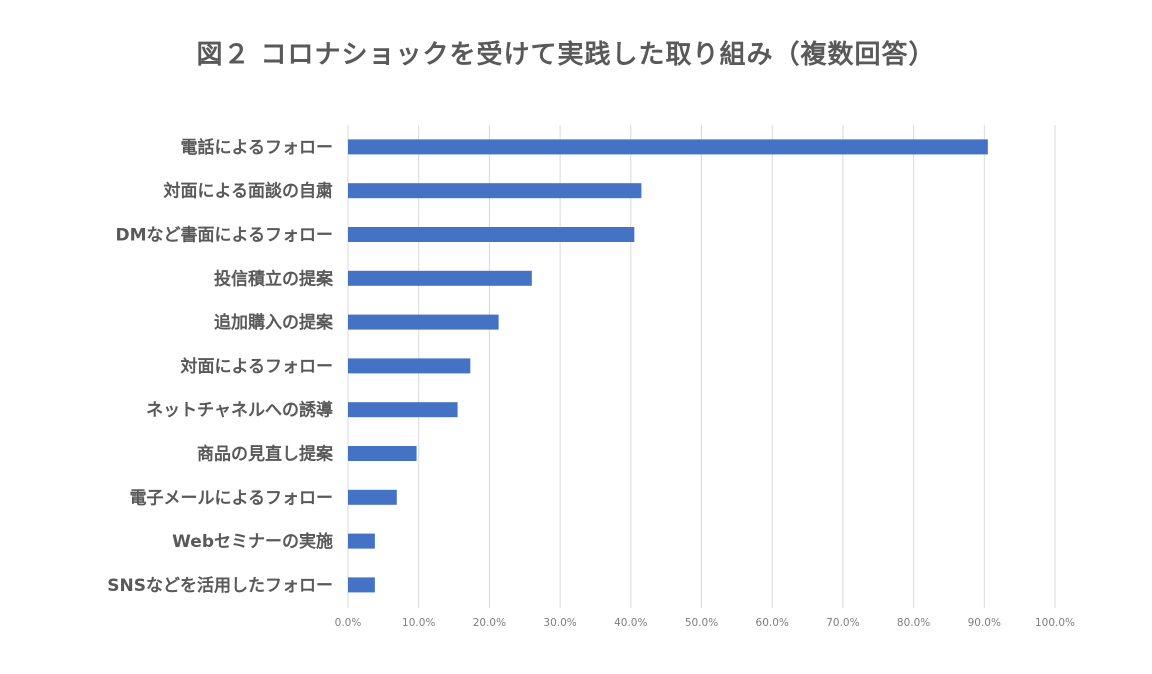  I want to click on x-tick-label: 40.0%, so click(630, 623).